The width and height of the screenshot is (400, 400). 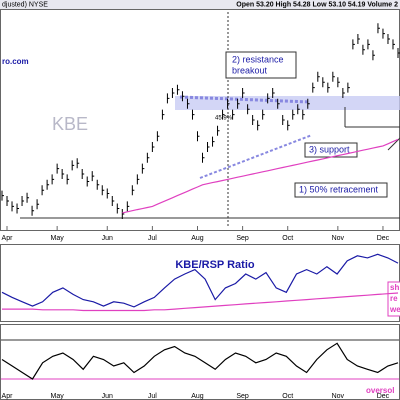 I want to click on resistance-line, so click(x=245, y=99).